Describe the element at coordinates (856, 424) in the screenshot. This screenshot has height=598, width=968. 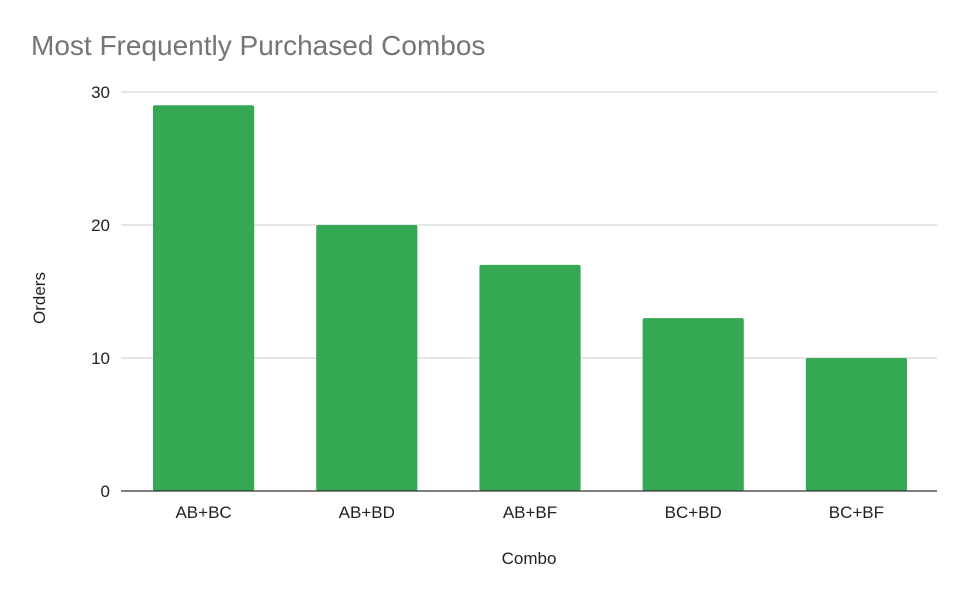
I see `bar-bc-bf` at that location.